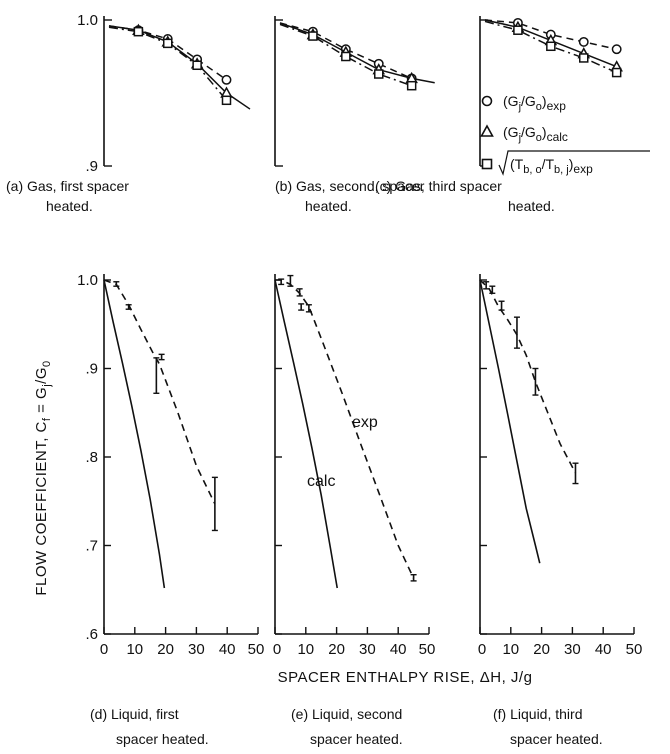 This screenshot has width=670, height=754. I want to click on x-axis-title: SPACER ENTHALPY RISE, ΔH, J/g, so click(405, 677).